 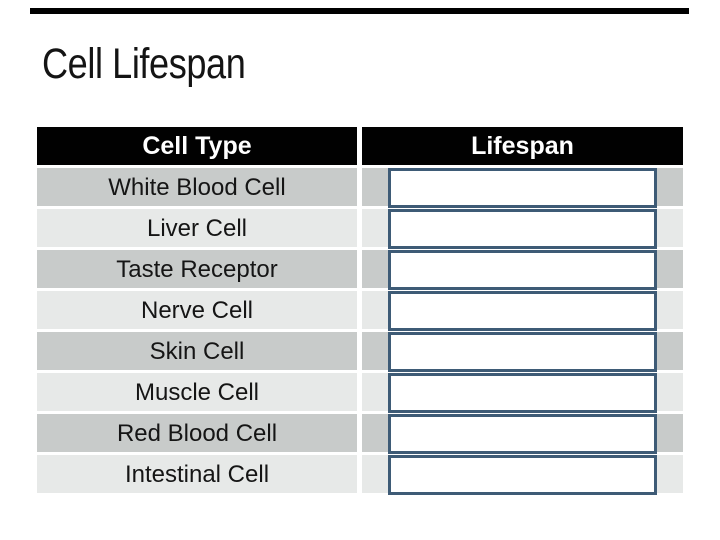 I want to click on cell-type-cell-nerve-cell: Nerve Cell, so click(x=197, y=310).